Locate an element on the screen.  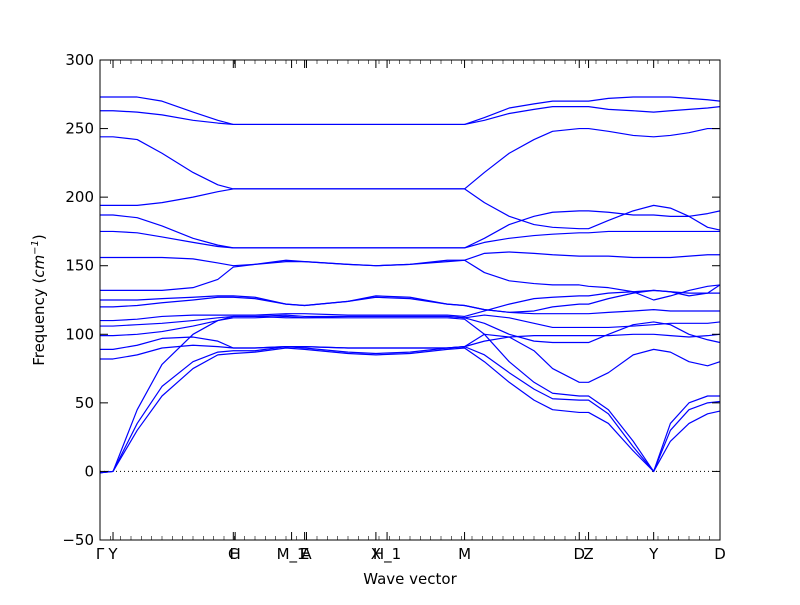
y-axis-label-unit: cm is located at coordinates (39, 266).